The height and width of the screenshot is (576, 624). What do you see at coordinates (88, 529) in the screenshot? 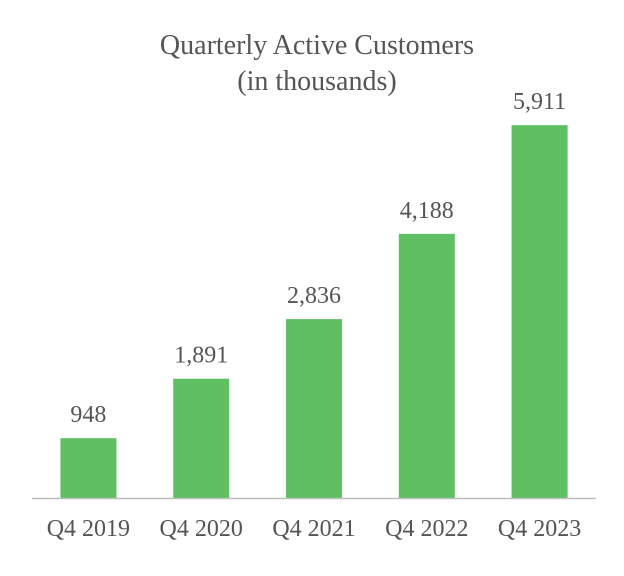
I see `x-tick-label: Q4 2019` at bounding box center [88, 529].